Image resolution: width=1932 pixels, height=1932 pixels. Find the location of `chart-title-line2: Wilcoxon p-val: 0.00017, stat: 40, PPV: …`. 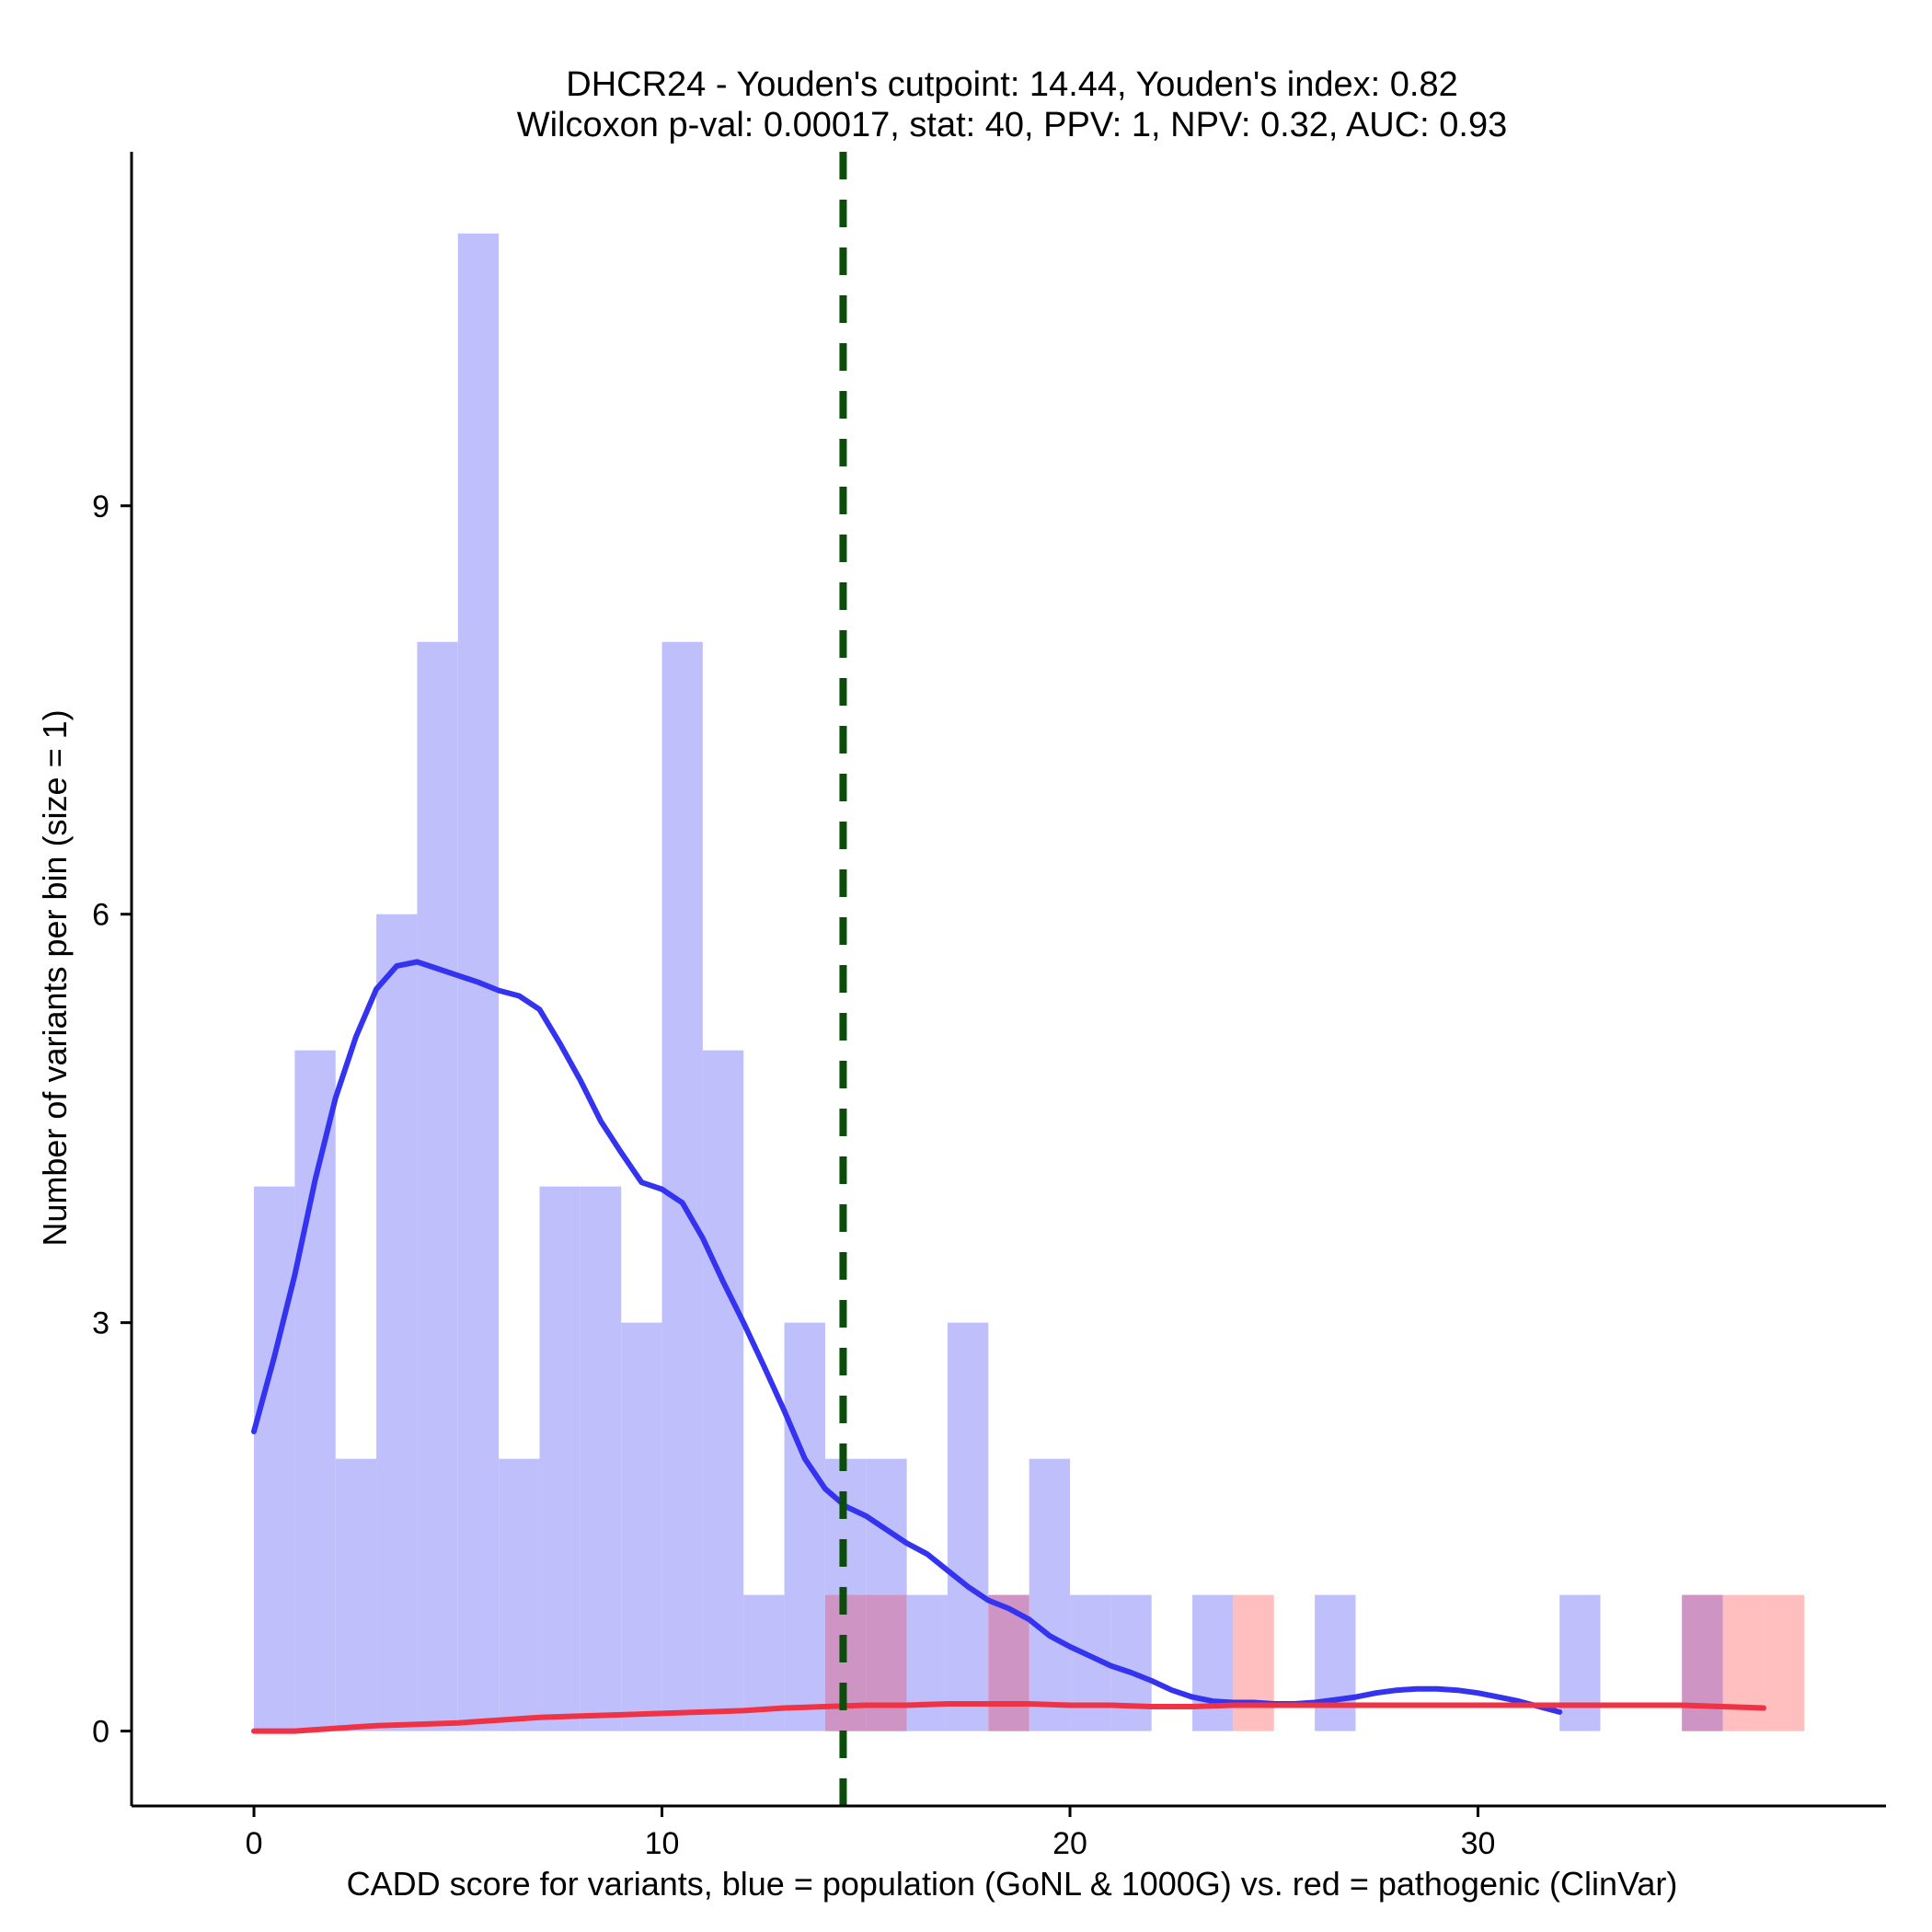

chart-title-line2: Wilcoxon p-val: 0.00017, stat: 40, PPV: … is located at coordinates (1012, 125).